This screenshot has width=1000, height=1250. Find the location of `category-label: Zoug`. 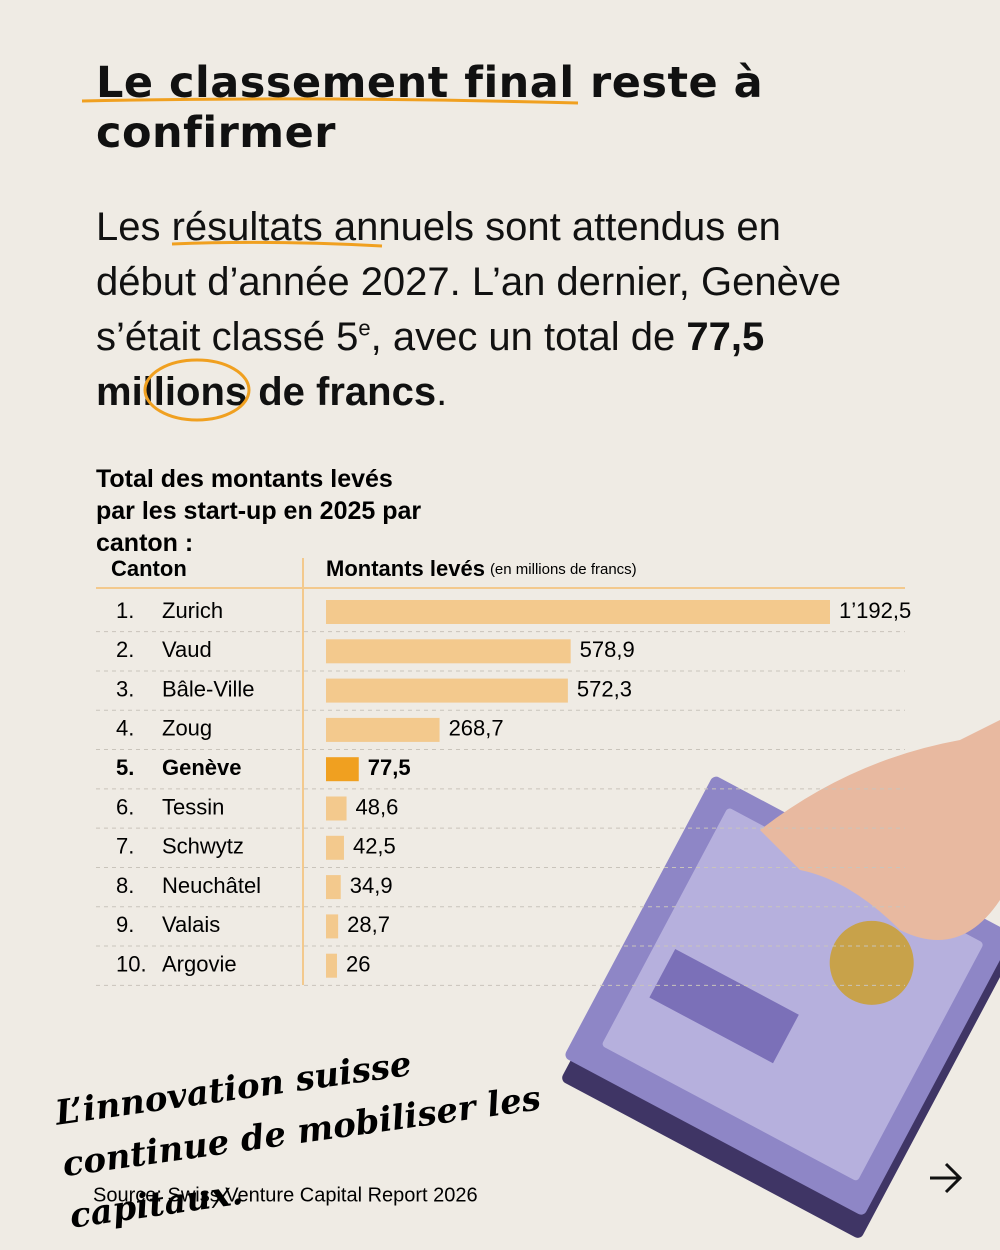

category-label: Zoug is located at coordinates (187, 728).